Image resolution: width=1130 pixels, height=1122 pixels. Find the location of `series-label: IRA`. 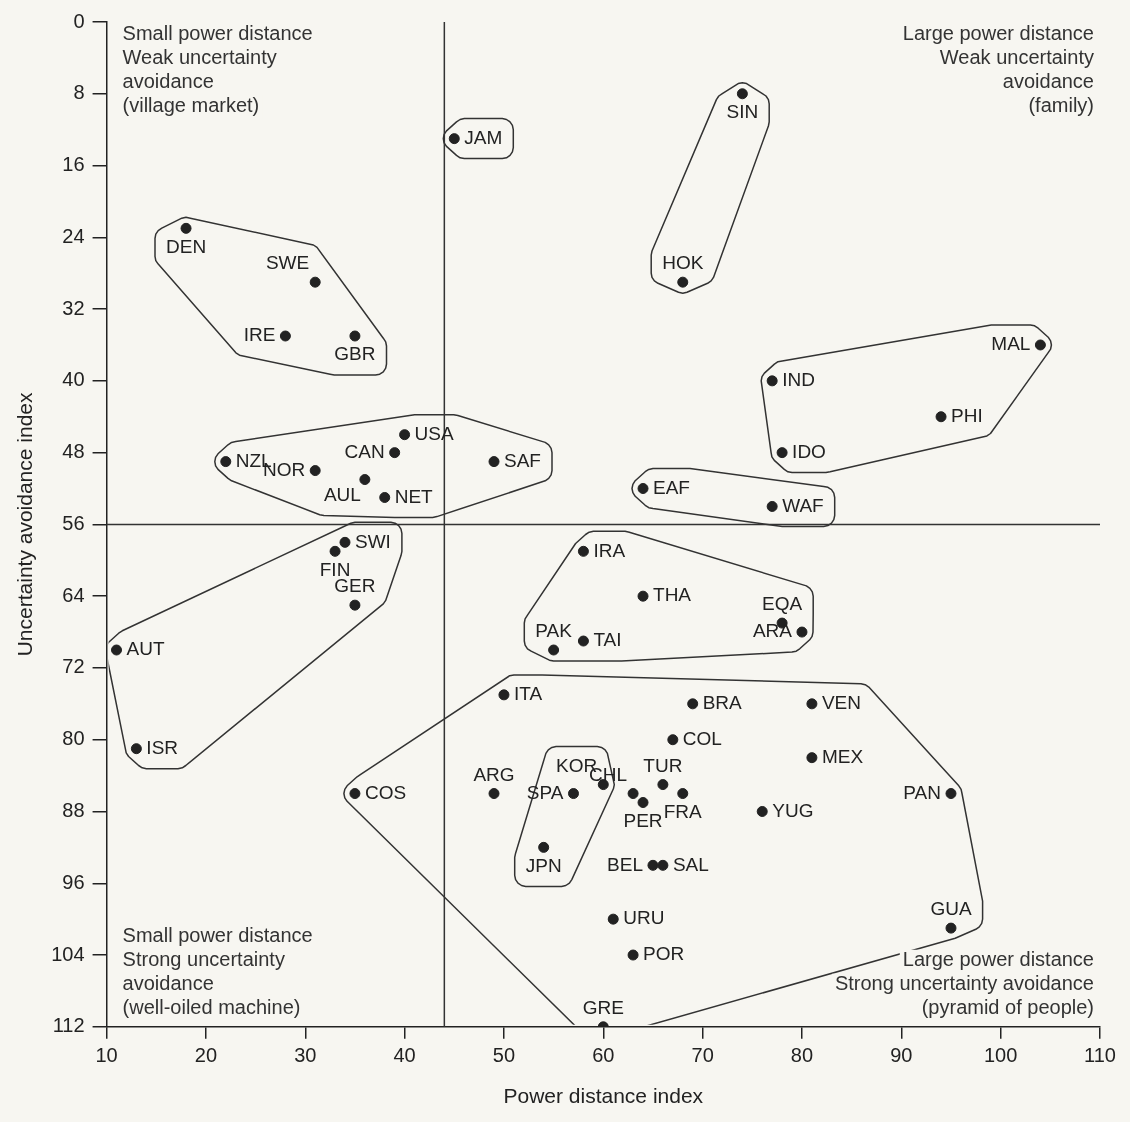

series-label: IRA is located at coordinates (609, 550).